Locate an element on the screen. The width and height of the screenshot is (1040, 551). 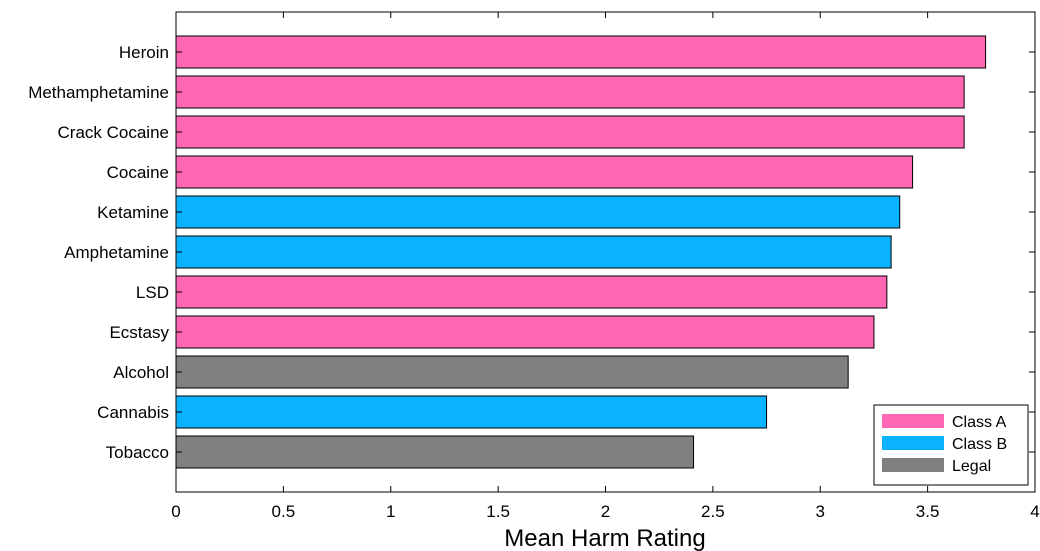
category-label-methamphetamine: Methamphetamine is located at coordinates (98, 92).